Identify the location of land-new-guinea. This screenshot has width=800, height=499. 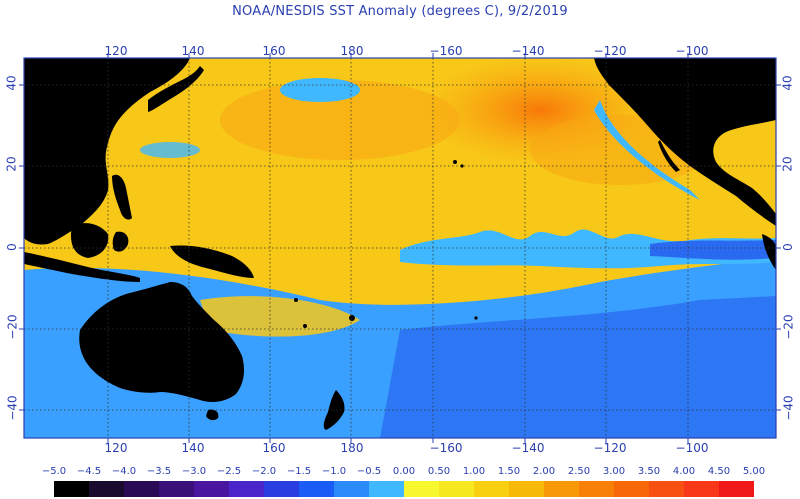
(212, 261).